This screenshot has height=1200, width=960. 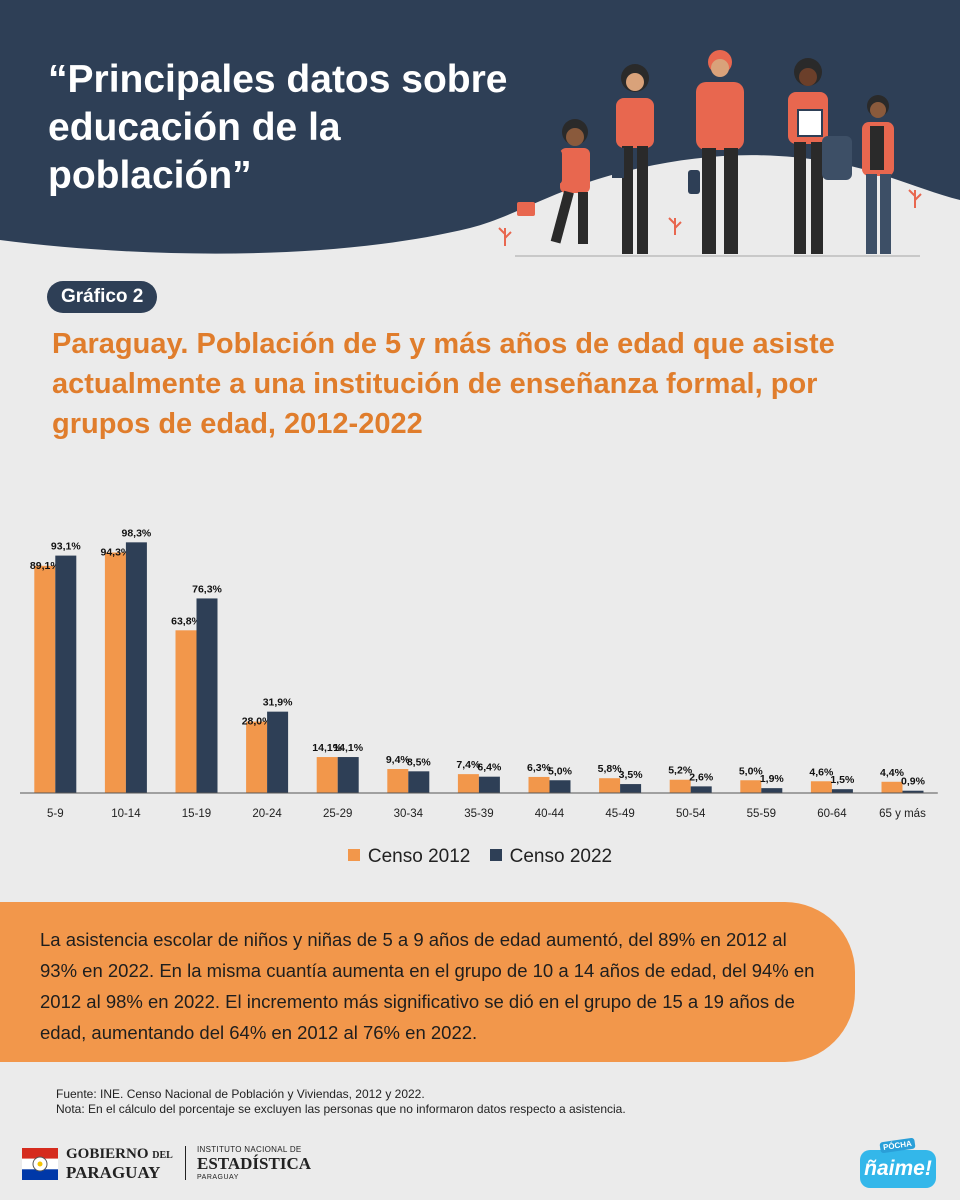 I want to click on data-label-2022-50-54: 2,6%, so click(x=701, y=777).